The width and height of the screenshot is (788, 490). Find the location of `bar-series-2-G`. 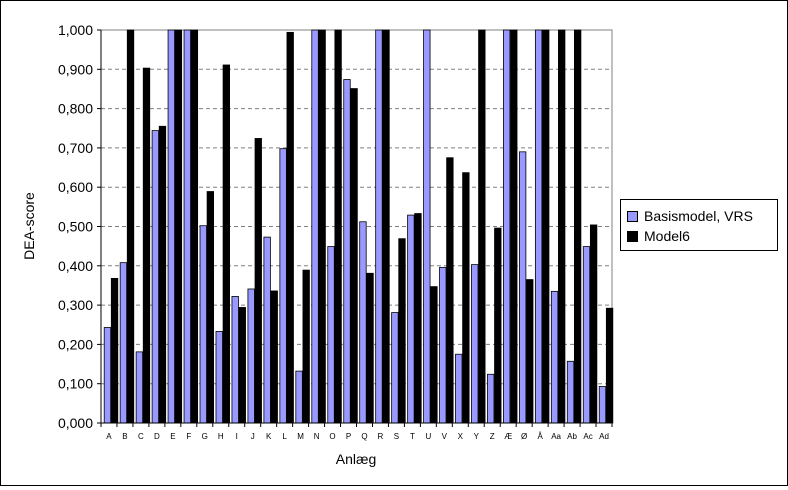

bar-series-2-G is located at coordinates (210, 307).